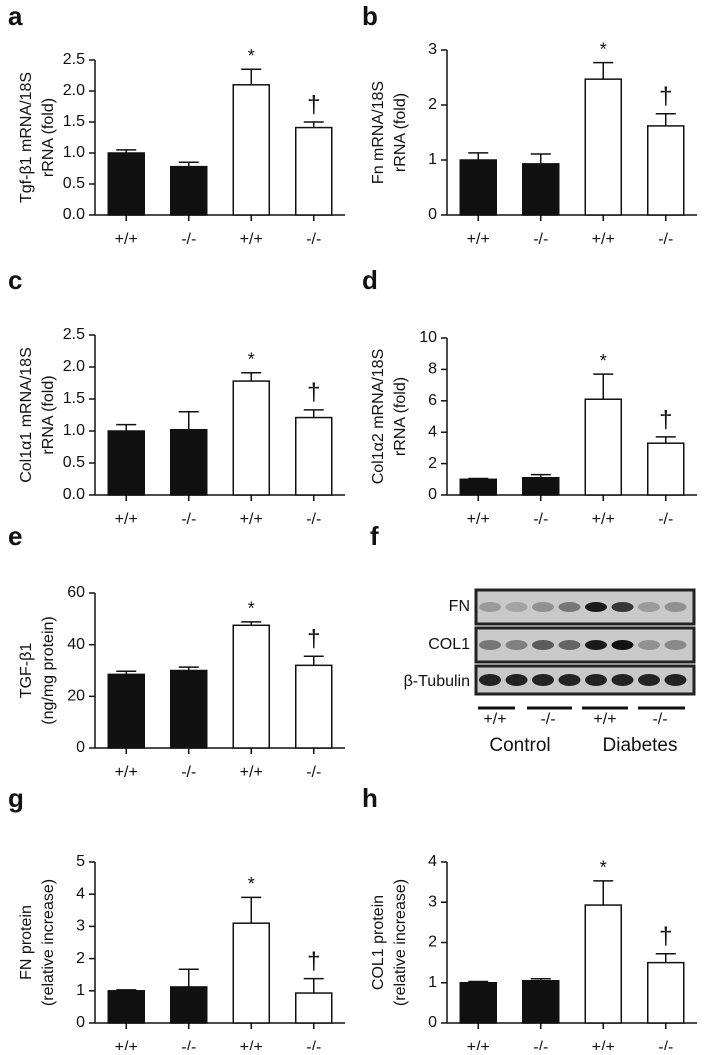 The image size is (704, 1055). What do you see at coordinates (449, 644) in the screenshot?
I see `blot-row-label: COL1` at bounding box center [449, 644].